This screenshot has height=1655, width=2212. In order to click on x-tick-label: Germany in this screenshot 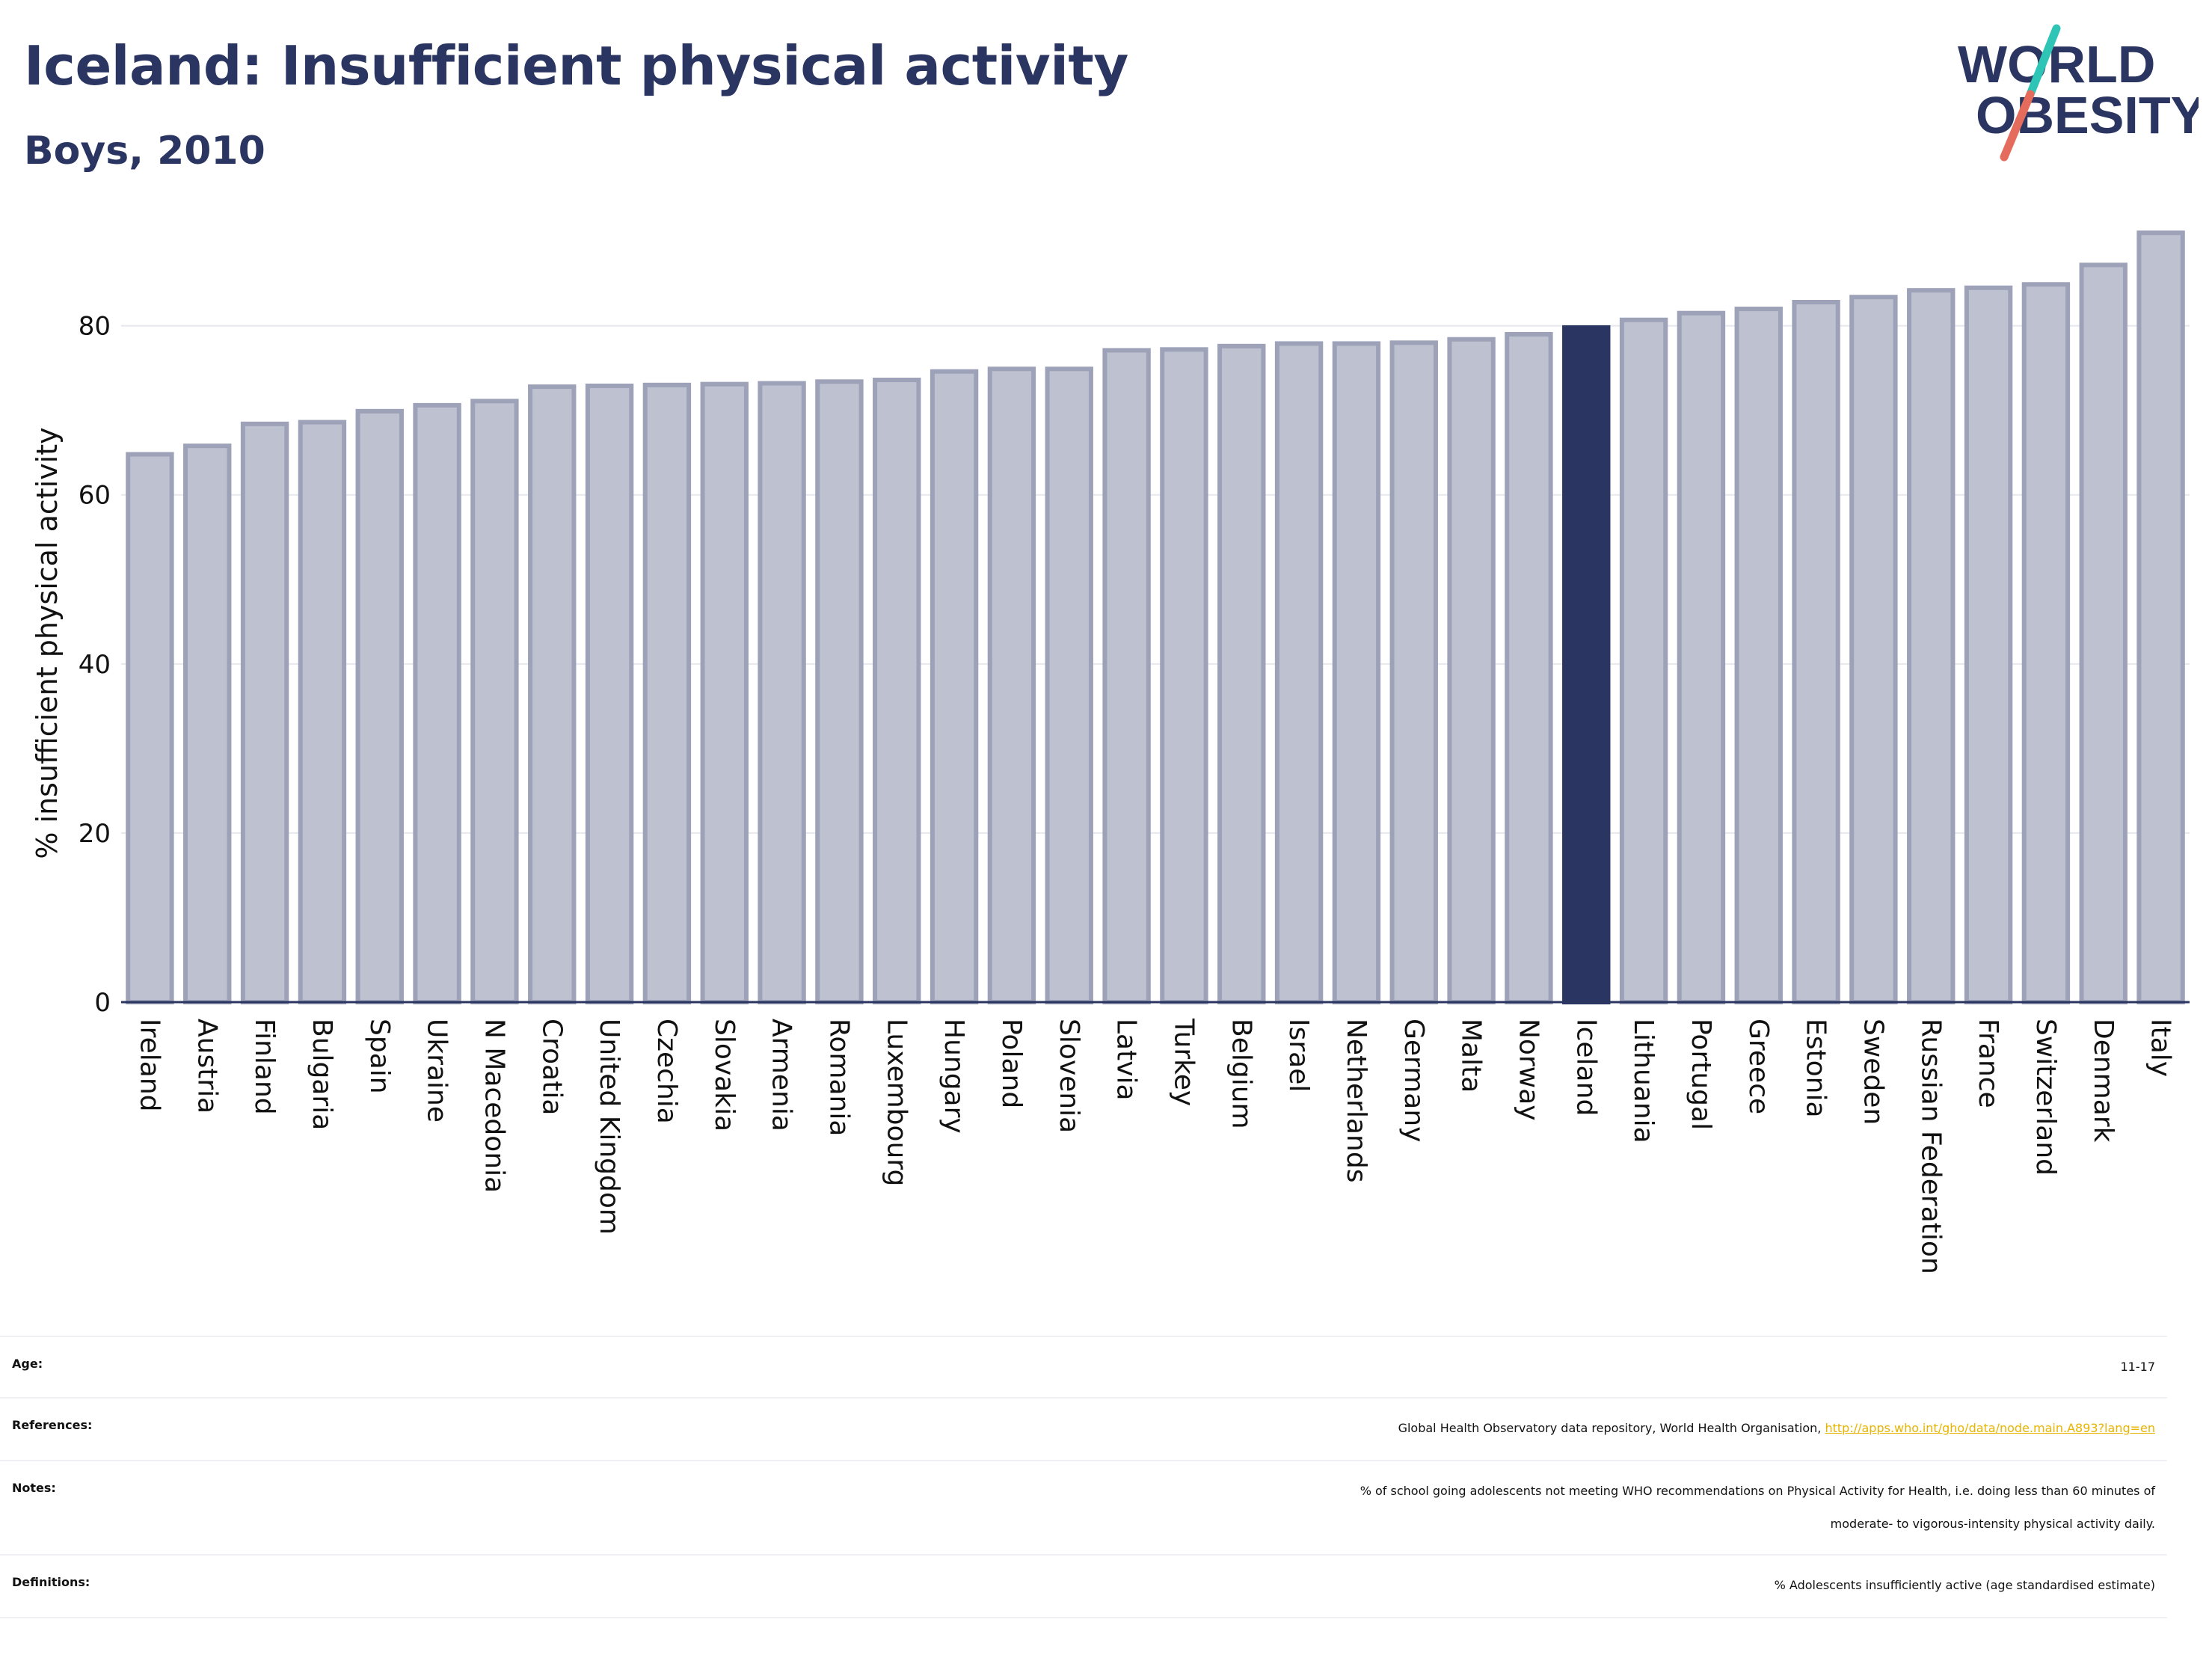, I will do `click(1413, 1080)`.